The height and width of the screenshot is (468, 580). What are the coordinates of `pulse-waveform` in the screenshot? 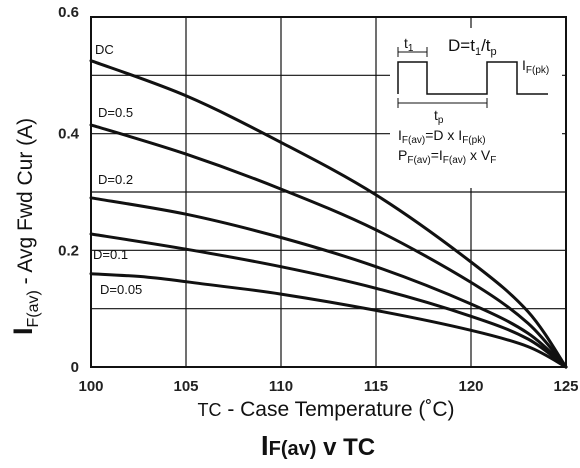 It's located at (472, 78).